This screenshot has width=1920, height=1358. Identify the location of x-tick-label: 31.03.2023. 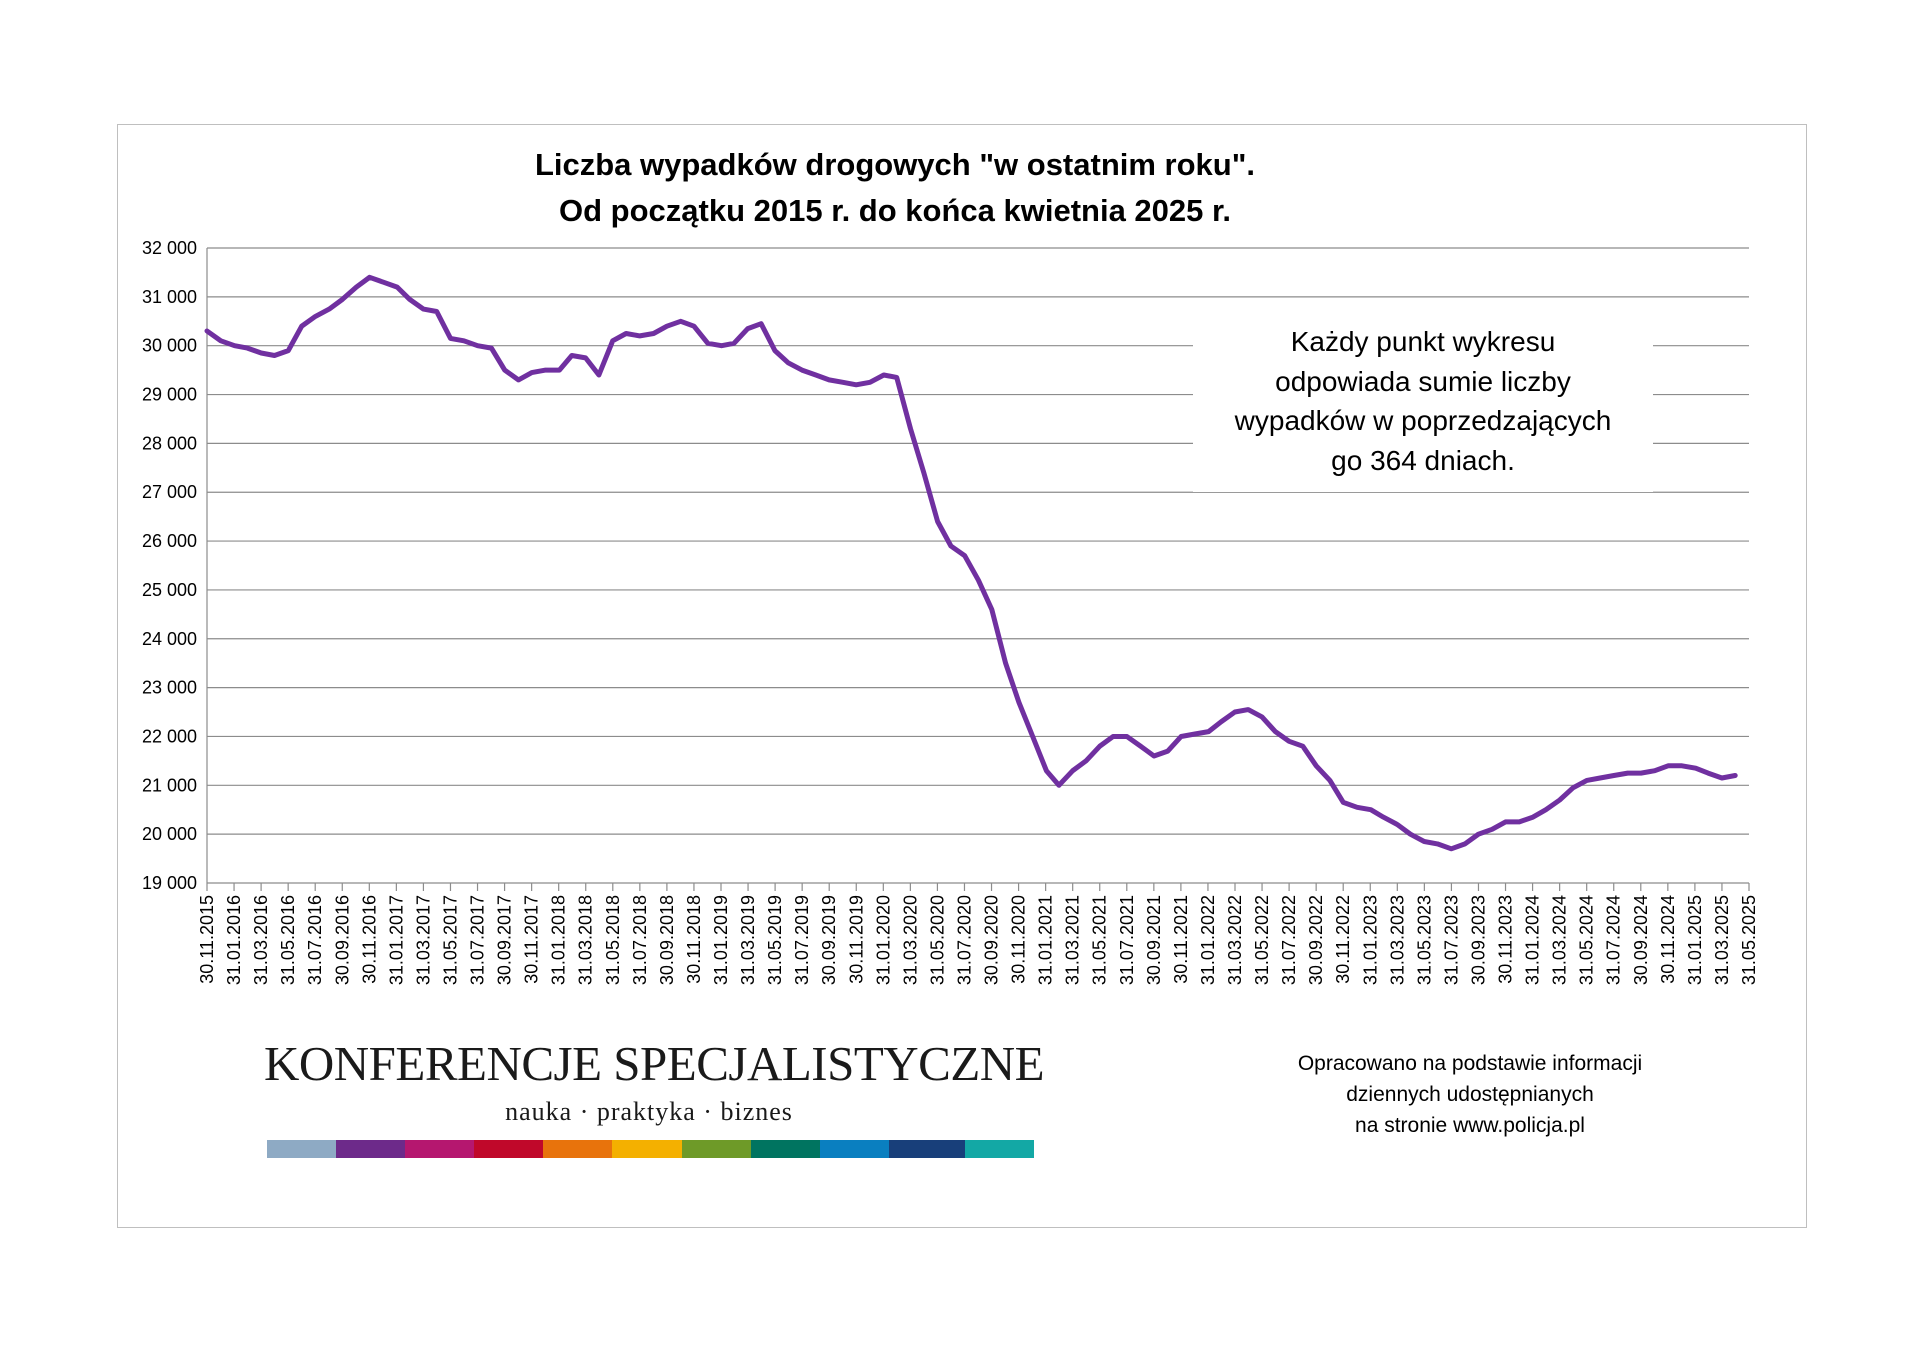
(1397, 940).